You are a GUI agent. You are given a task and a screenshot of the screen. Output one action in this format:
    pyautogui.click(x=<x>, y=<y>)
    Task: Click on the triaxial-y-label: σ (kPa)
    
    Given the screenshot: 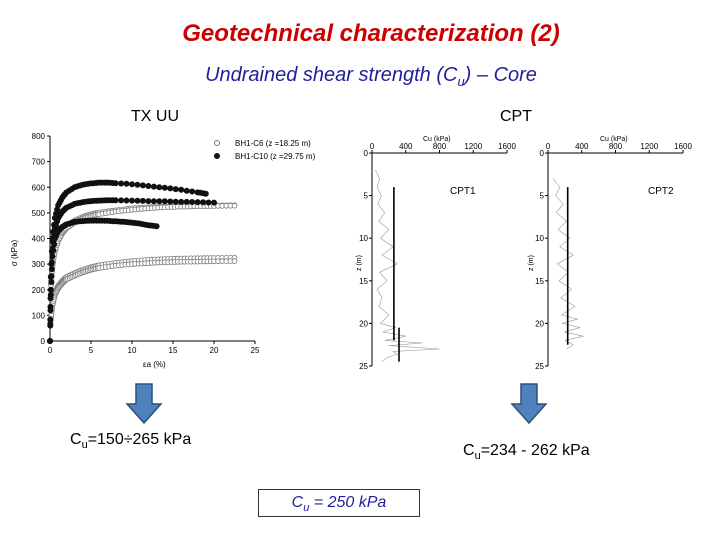 What is the action you would take?
    pyautogui.click(x=14, y=253)
    